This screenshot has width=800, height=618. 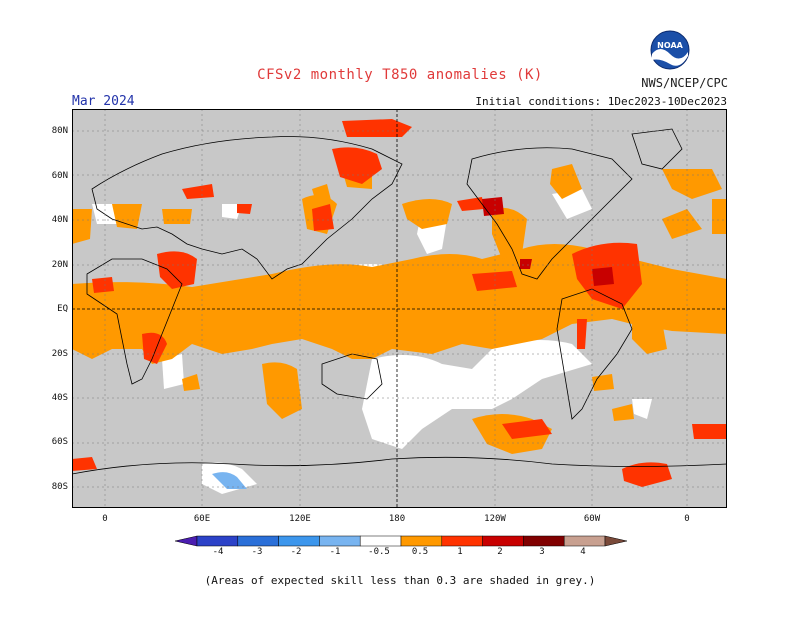 What do you see at coordinates (420, 552) in the screenshot?
I see `colorbar-label: 0.5` at bounding box center [420, 552].